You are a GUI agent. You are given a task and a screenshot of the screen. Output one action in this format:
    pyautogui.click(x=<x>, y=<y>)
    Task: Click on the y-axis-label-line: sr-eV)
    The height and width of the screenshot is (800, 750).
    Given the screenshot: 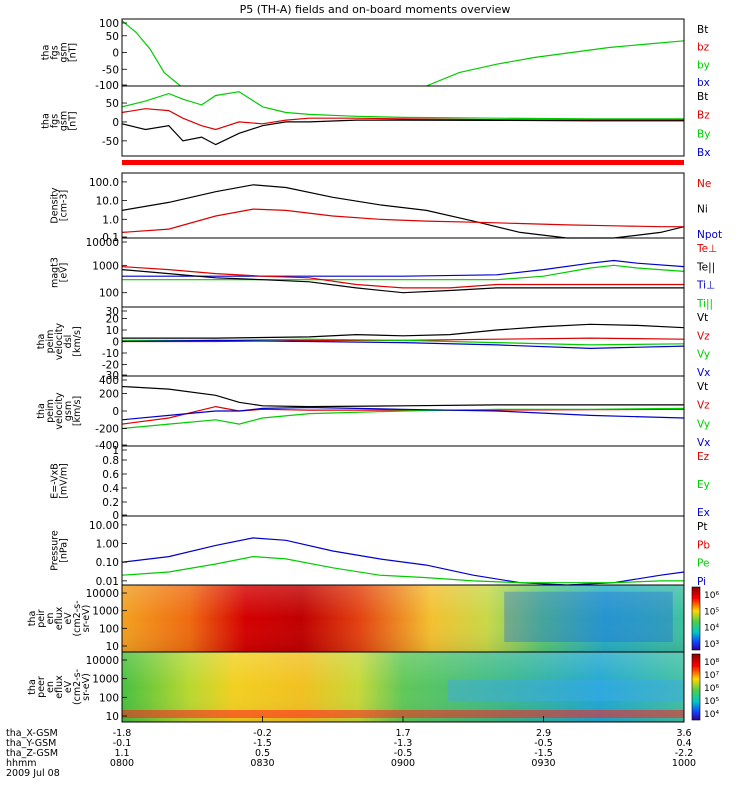 What is the action you would take?
    pyautogui.click(x=86, y=687)
    